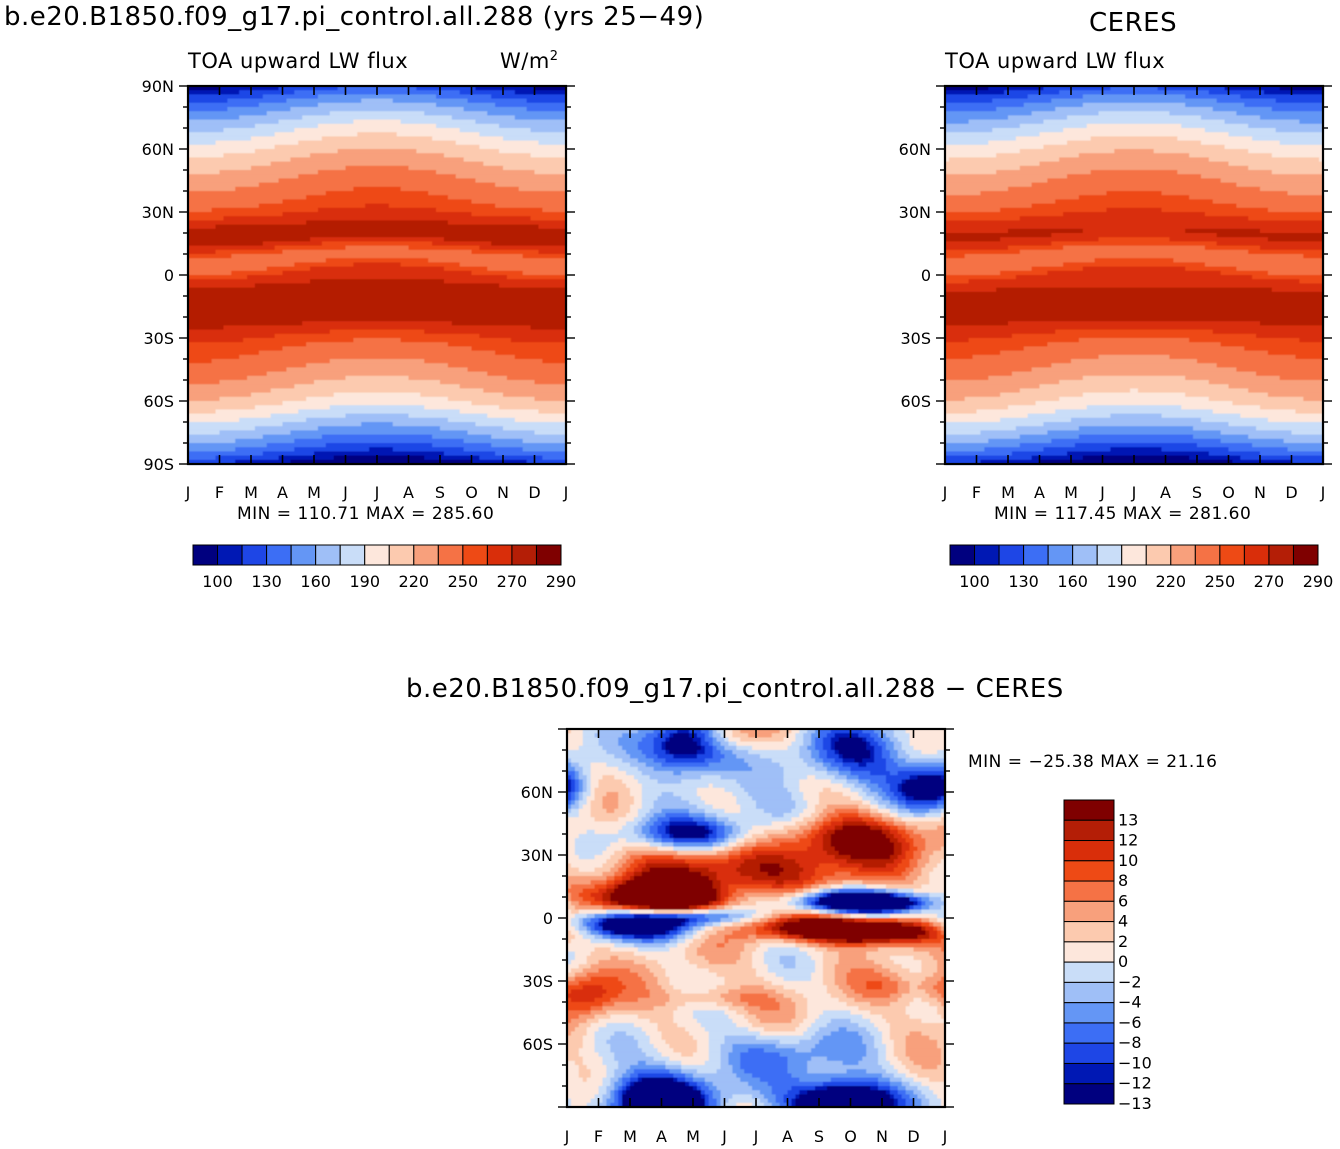  Describe the element at coordinates (1318, 581) in the screenshot. I see `ceres-colorbar-label: 290` at that location.